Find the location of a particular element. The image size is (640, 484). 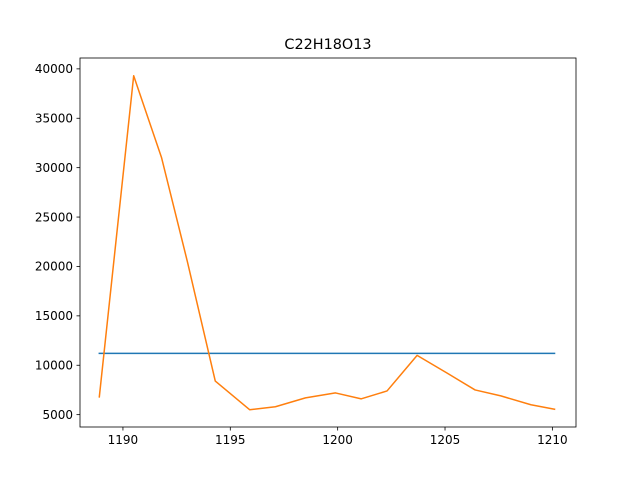

y-tick-label: 20000 is located at coordinates (54, 267).